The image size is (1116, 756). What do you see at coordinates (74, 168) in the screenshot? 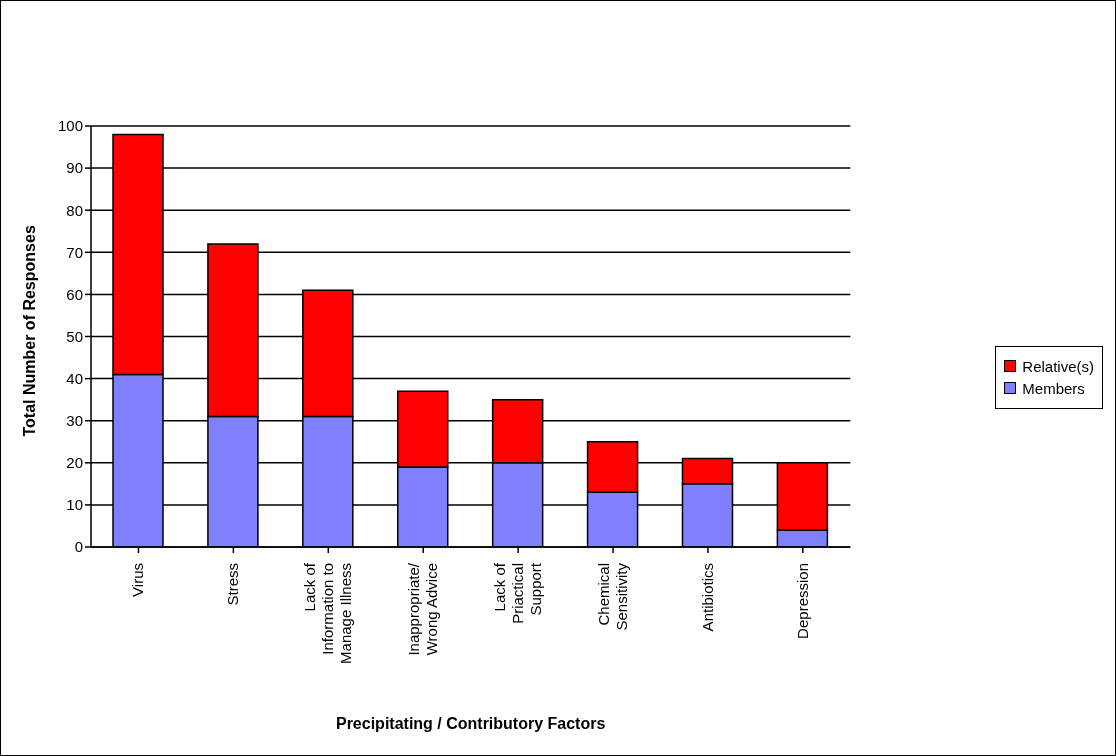
I see `y-tick-label: 90` at bounding box center [74, 168].